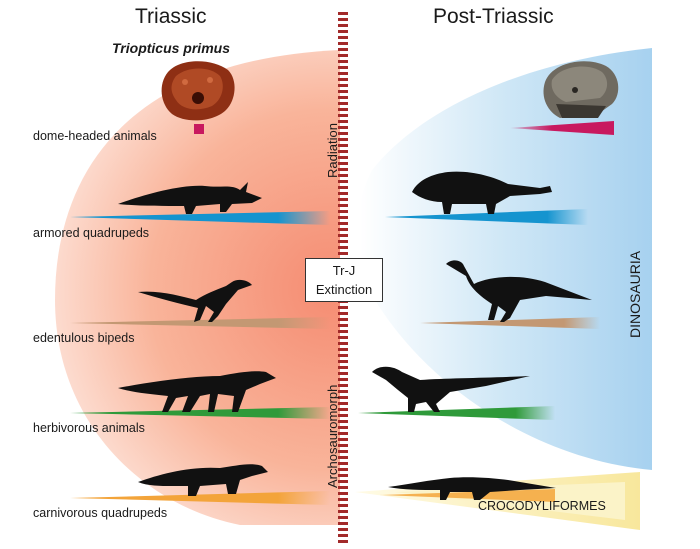 This screenshot has width=700, height=549. Describe the element at coordinates (581, 89) in the screenshot. I see `pachycephalosaur-skull-icon` at that location.